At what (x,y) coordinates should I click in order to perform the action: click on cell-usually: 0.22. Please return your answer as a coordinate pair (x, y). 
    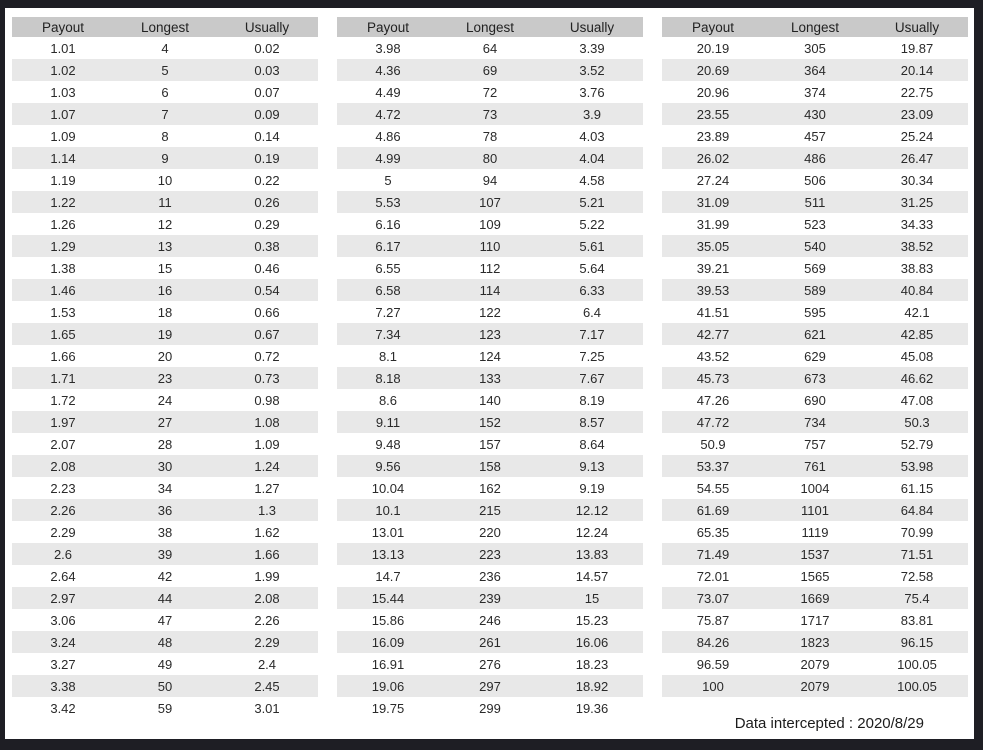
    Looking at the image, I should click on (267, 180).